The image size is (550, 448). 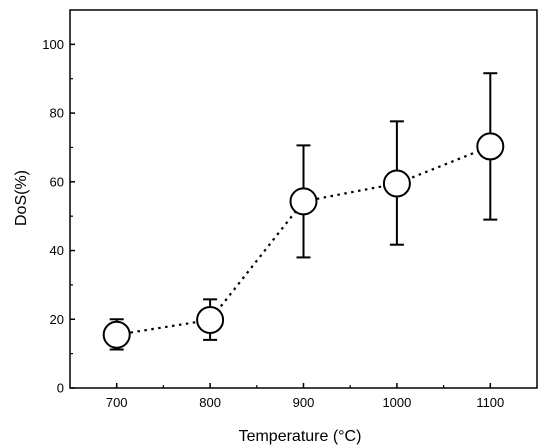 What do you see at coordinates (300, 436) in the screenshot?
I see `x-axis-label: Temperature (°C)` at bounding box center [300, 436].